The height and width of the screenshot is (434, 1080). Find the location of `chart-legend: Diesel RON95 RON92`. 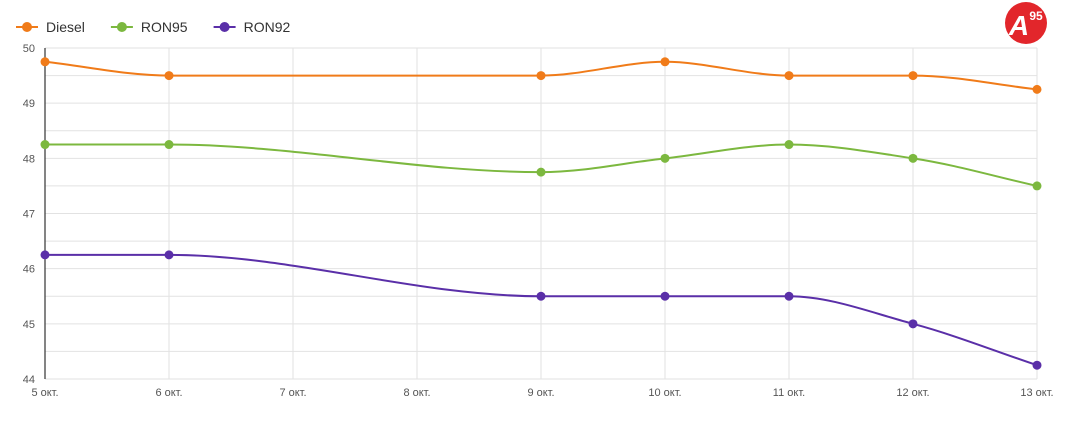

chart-legend: Diesel RON95 RON92 is located at coordinates (153, 27).